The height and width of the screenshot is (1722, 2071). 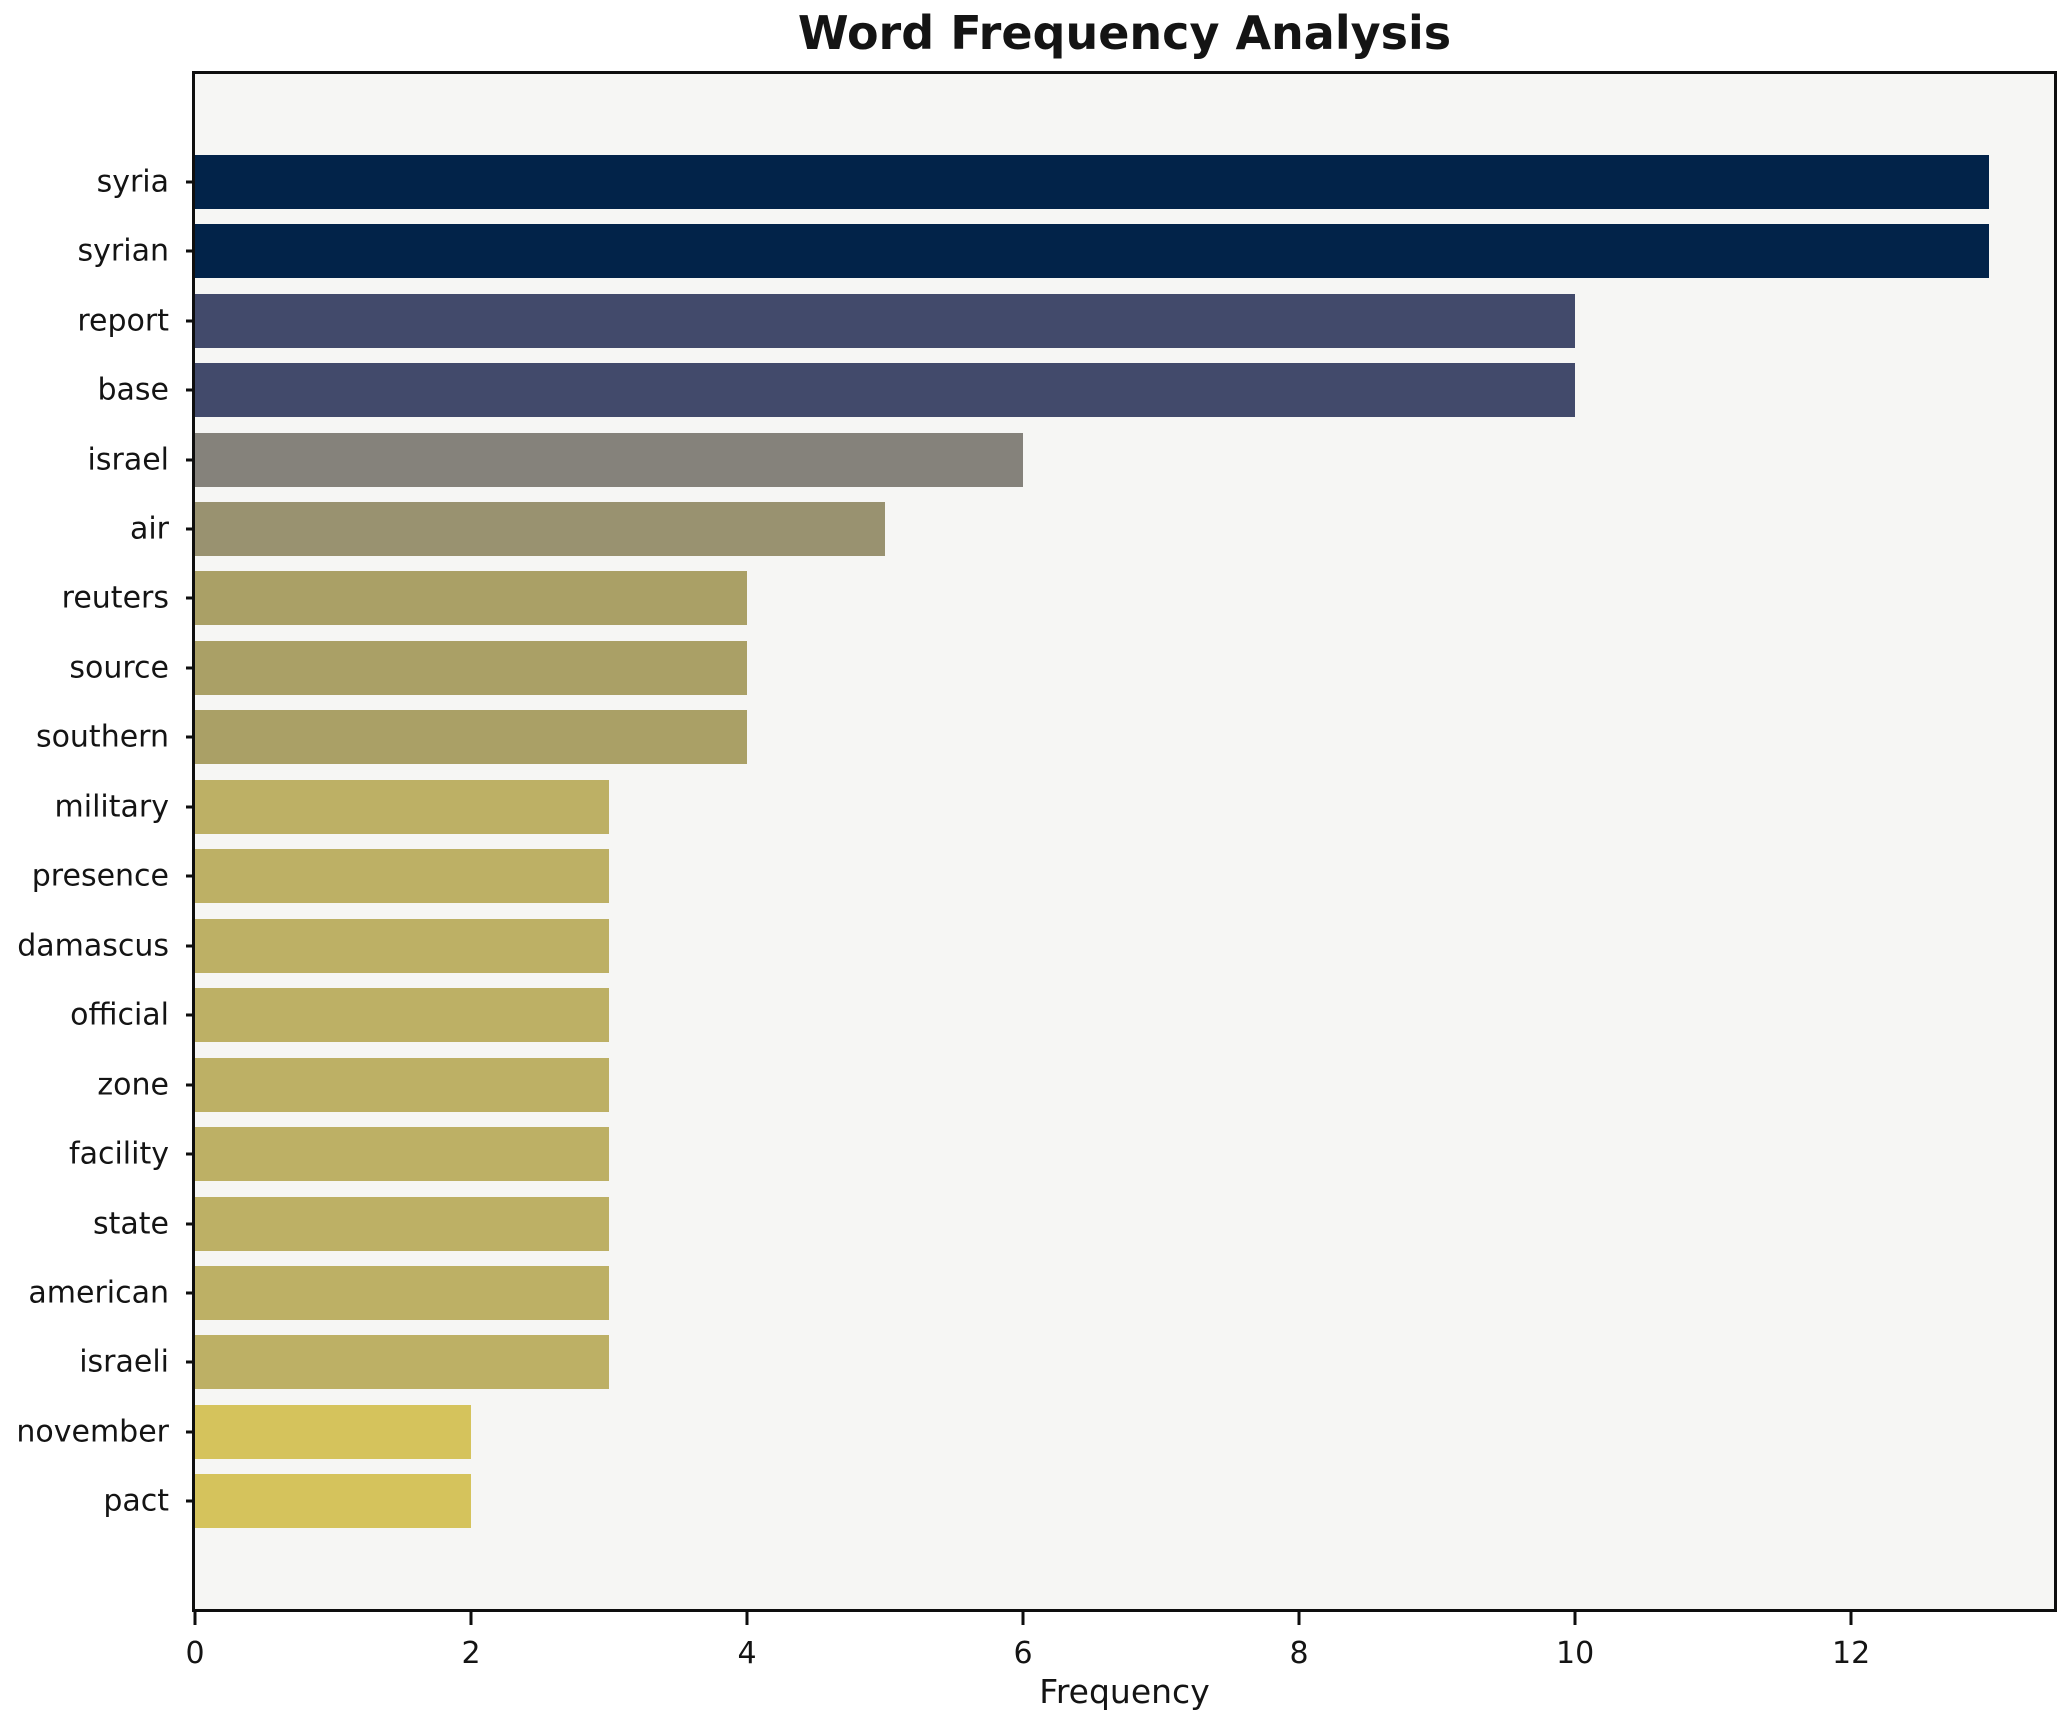 What do you see at coordinates (747, 1653) in the screenshot?
I see `x-axis-tick-label: 4` at bounding box center [747, 1653].